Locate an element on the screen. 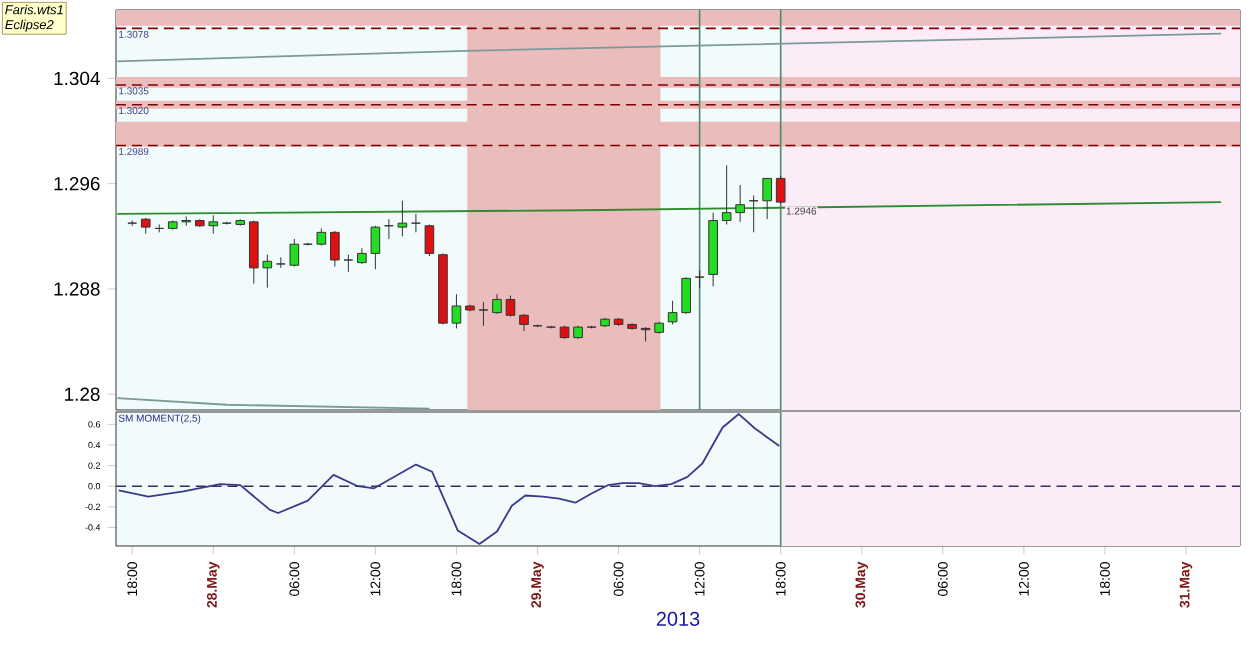  y-tick-label: 1.28 is located at coordinates (82, 394).